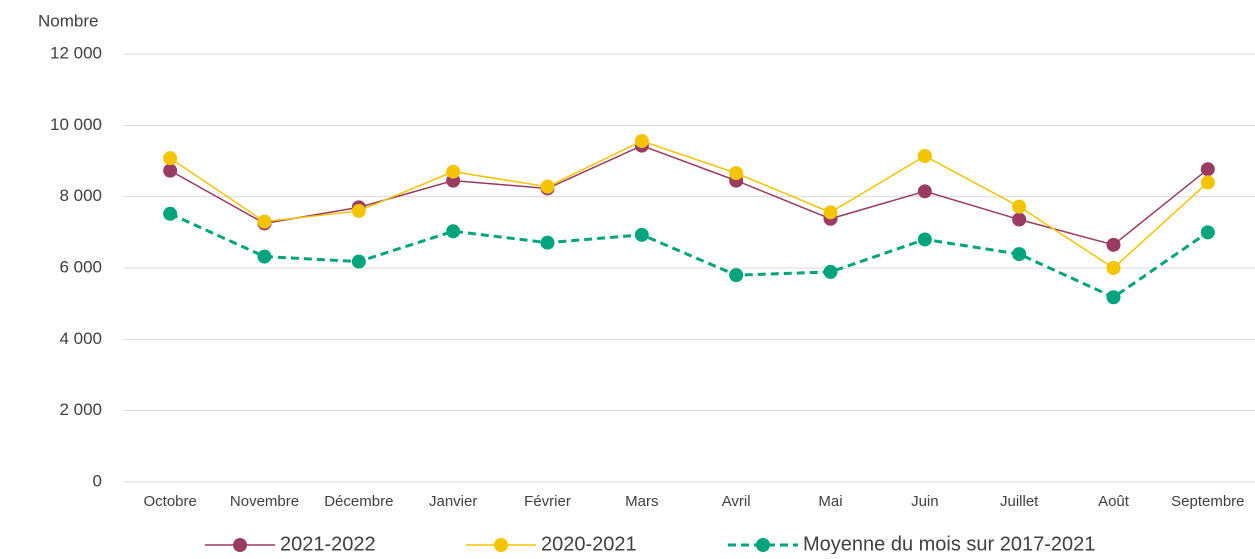 The width and height of the screenshot is (1255, 559). What do you see at coordinates (1207, 501) in the screenshot?
I see `x-tick-label: Septembre` at bounding box center [1207, 501].